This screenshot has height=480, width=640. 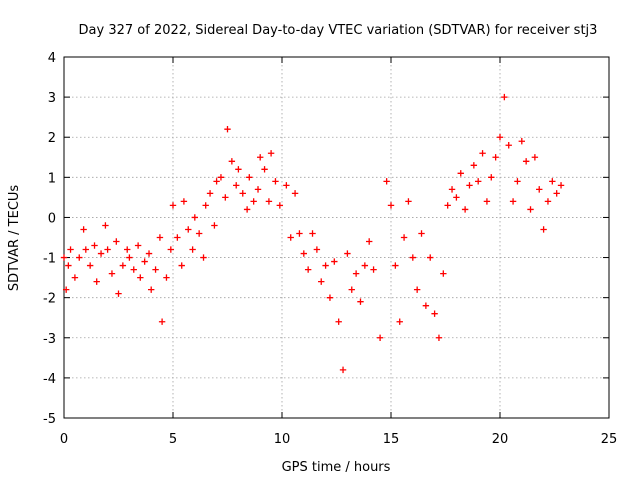 I want to click on x-tick-label: 10, so click(x=282, y=439).